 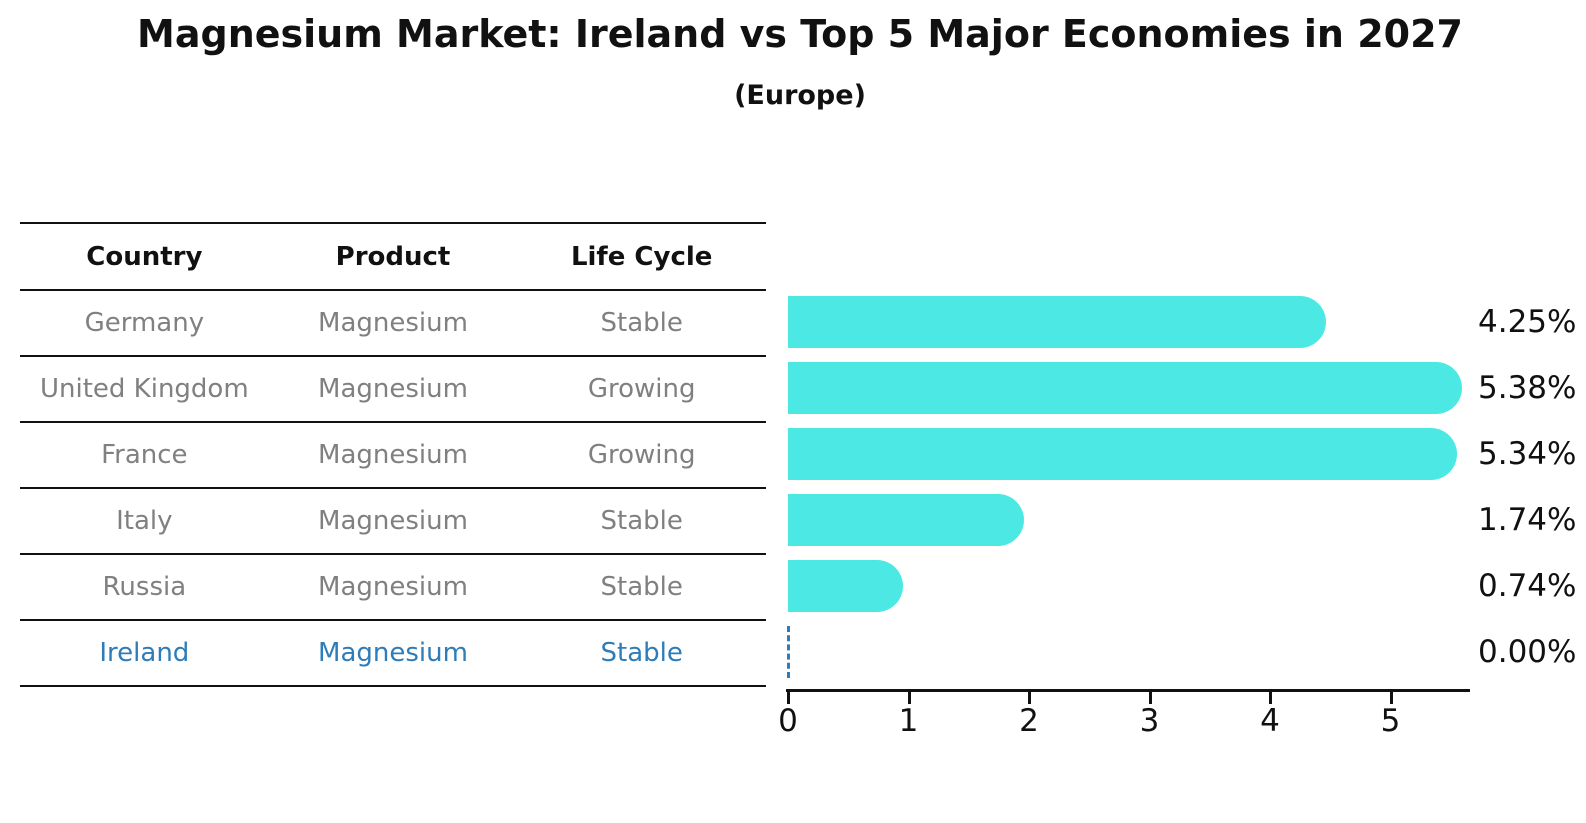 I want to click on x-tick-label-0: 0, so click(x=788, y=721).